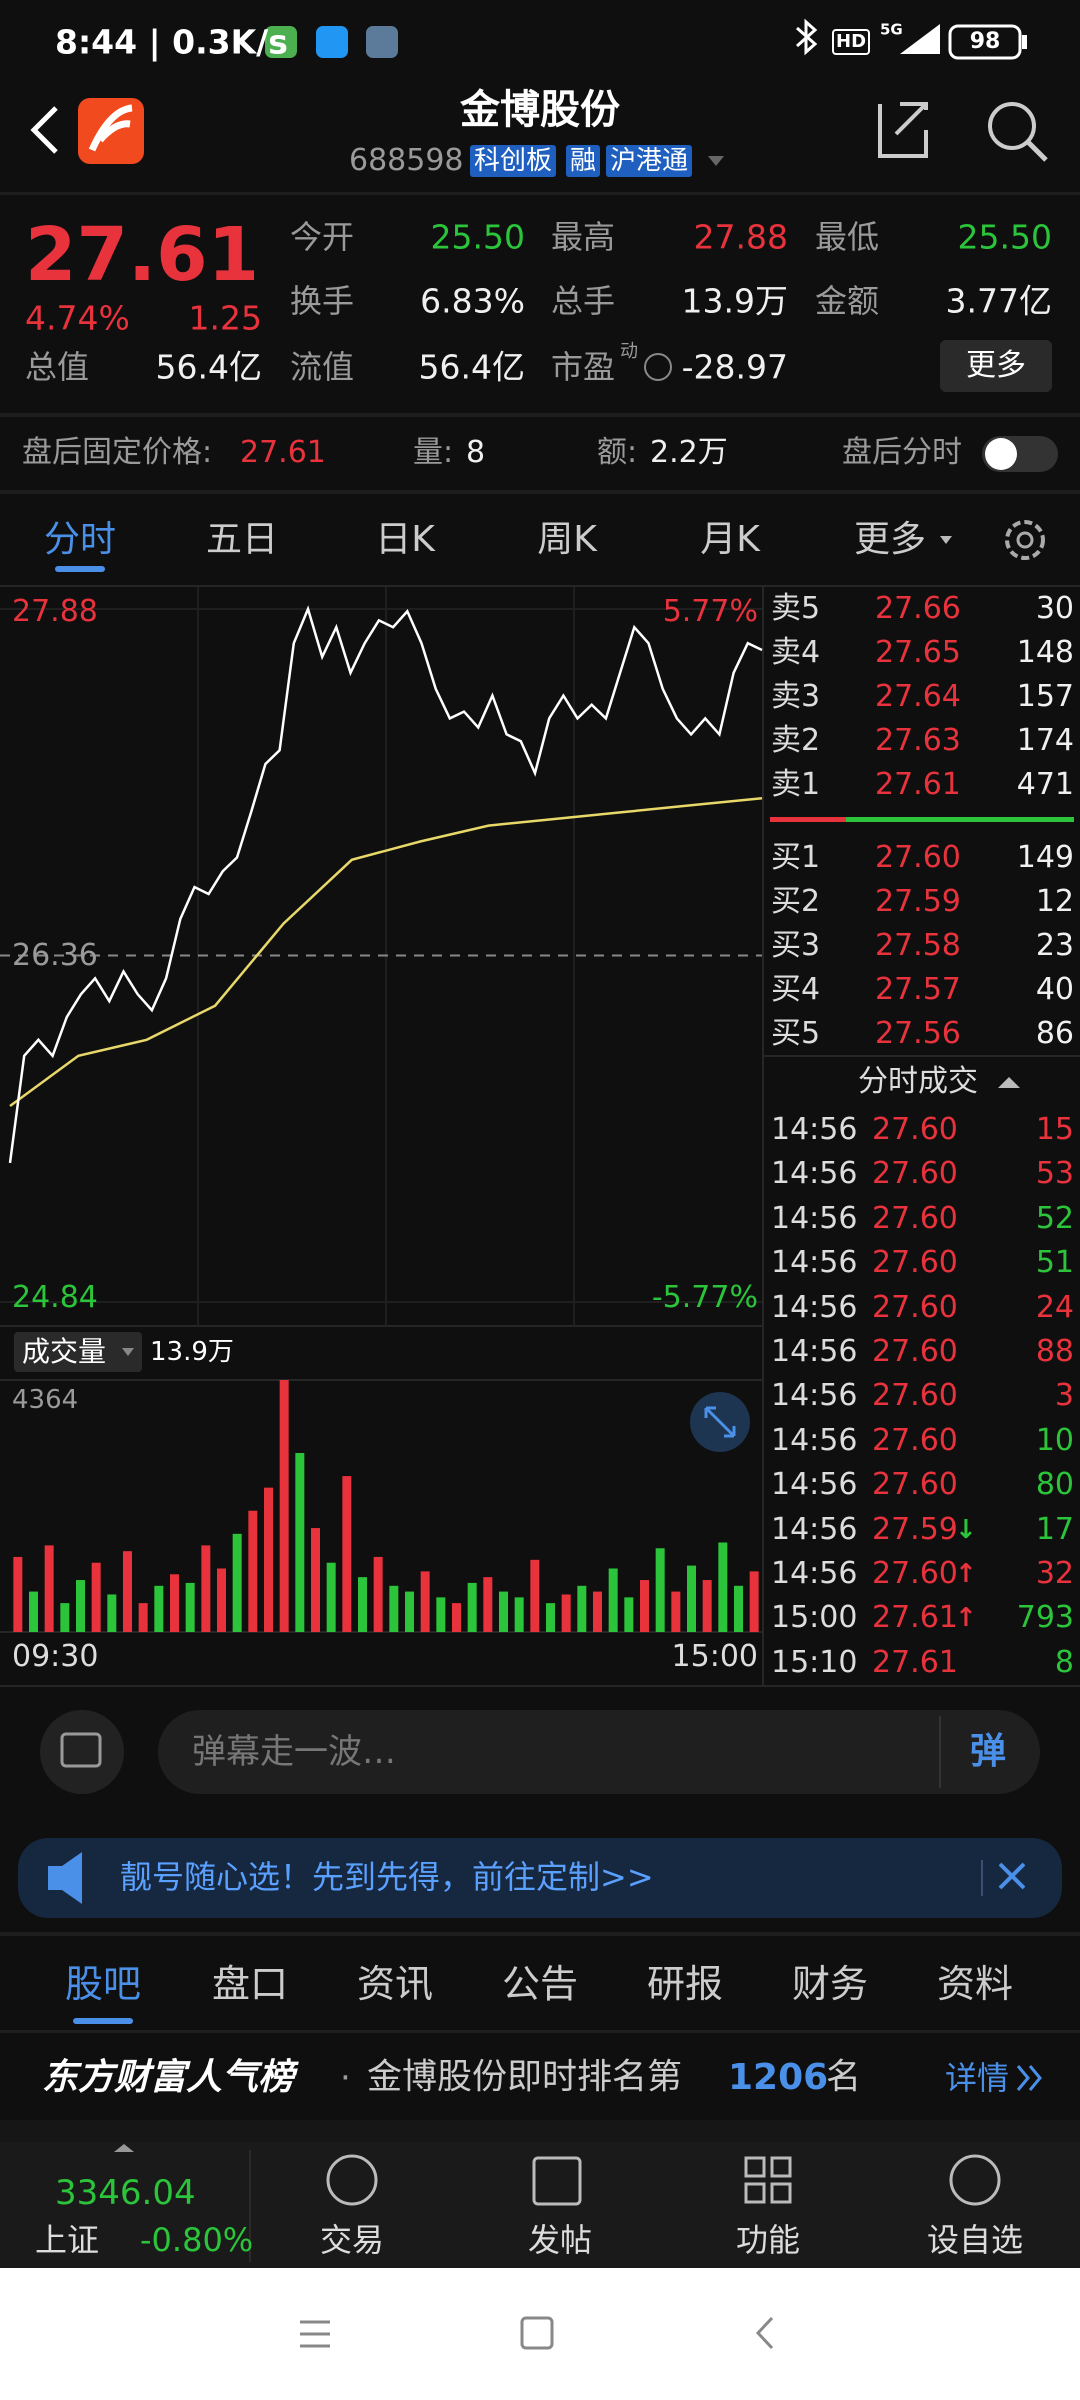 The width and height of the screenshot is (1080, 2400). I want to click on comment-button: 弹, so click(988, 1751).